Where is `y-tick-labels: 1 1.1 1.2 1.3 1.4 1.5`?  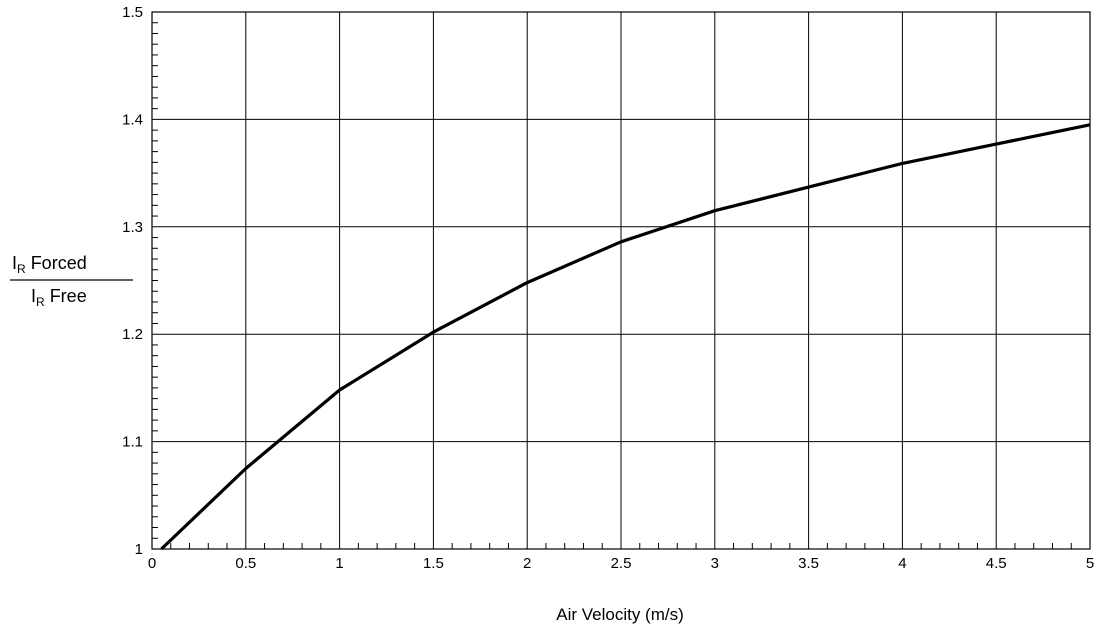 y-tick-labels: 1 1.1 1.2 1.3 1.4 1.5 is located at coordinates (132, 281).